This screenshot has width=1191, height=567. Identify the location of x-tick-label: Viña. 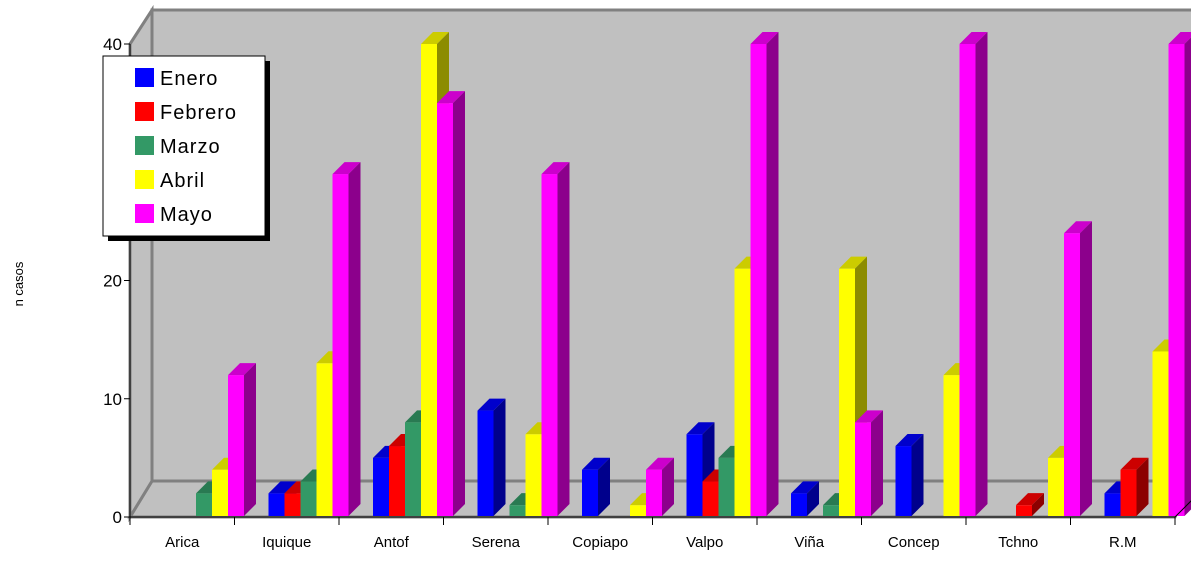
(809, 542).